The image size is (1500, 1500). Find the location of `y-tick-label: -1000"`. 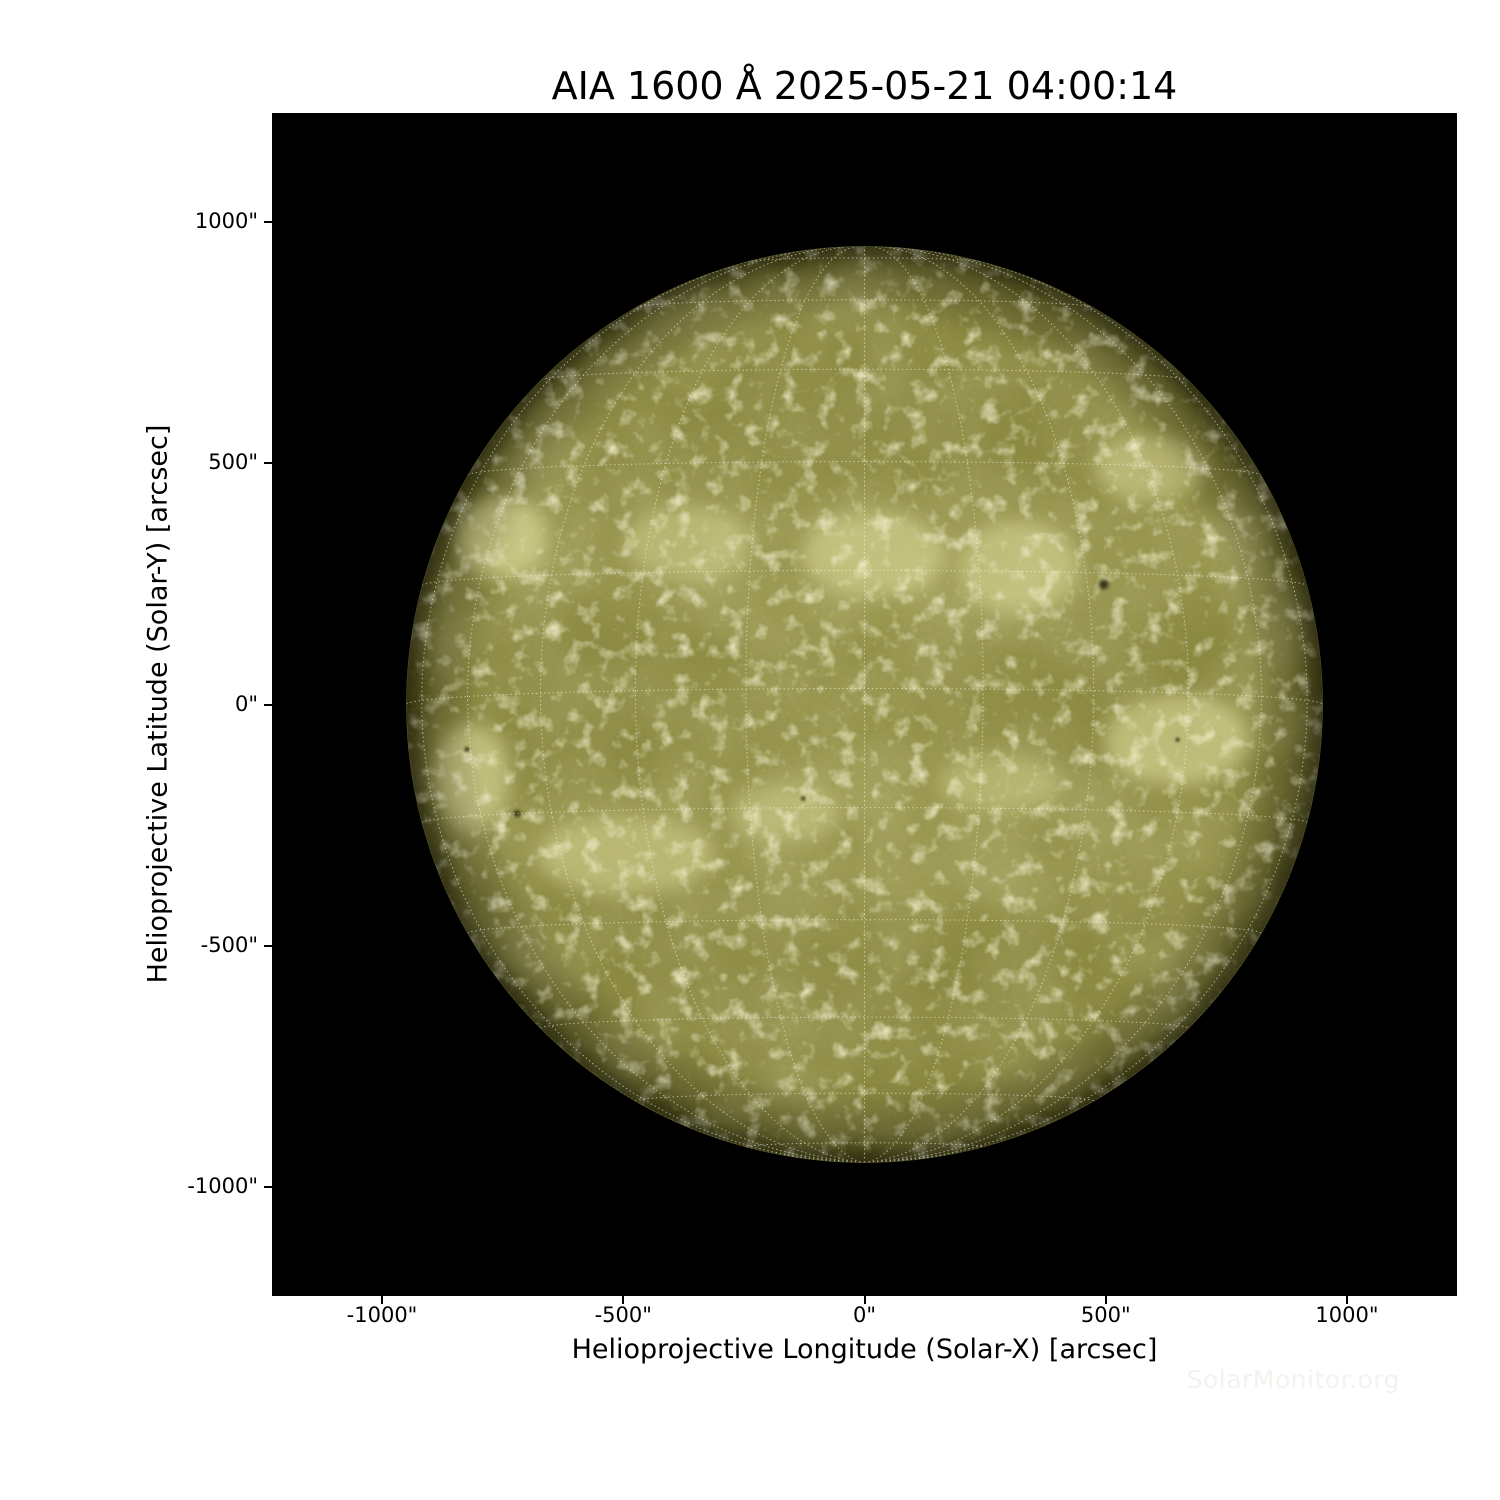

y-tick-label: -1000" is located at coordinates (222, 1185).